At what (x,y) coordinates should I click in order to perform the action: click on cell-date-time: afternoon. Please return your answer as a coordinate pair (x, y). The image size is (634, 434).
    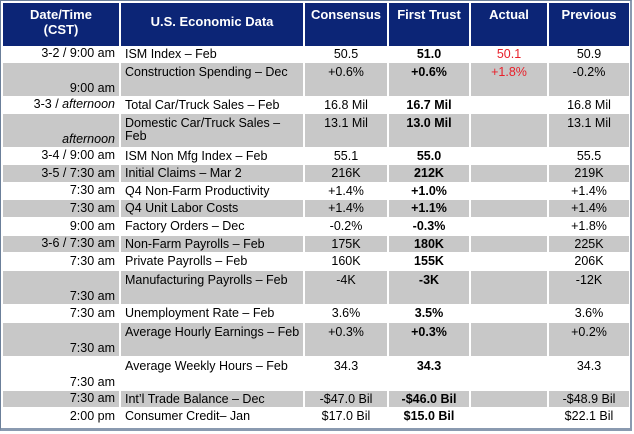
    Looking at the image, I should click on (61, 130).